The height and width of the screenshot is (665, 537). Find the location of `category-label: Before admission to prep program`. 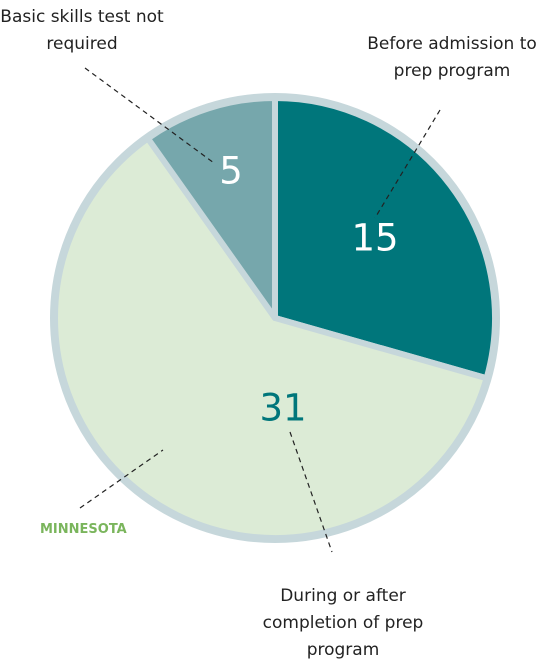

category-label: Before admission to prep program is located at coordinates (452, 57).